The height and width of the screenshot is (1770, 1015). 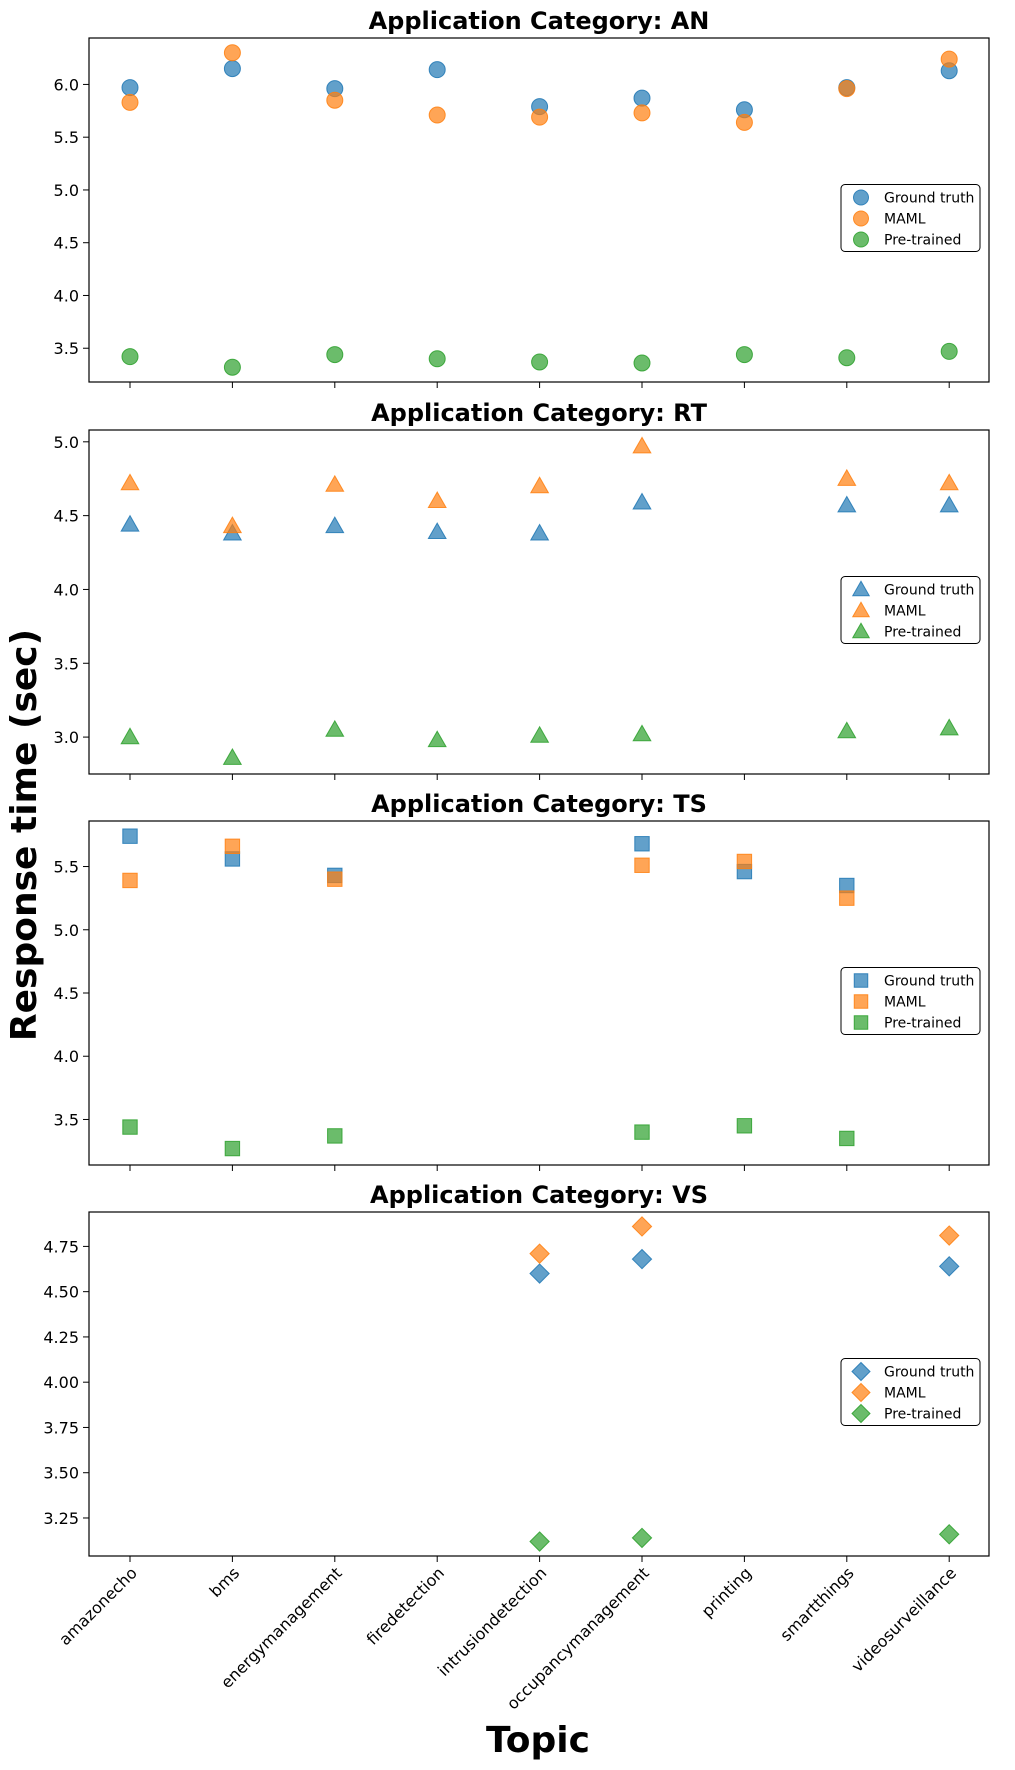 What do you see at coordinates (61, 1427) in the screenshot?
I see `y-tick-label: 3.75` at bounding box center [61, 1427].